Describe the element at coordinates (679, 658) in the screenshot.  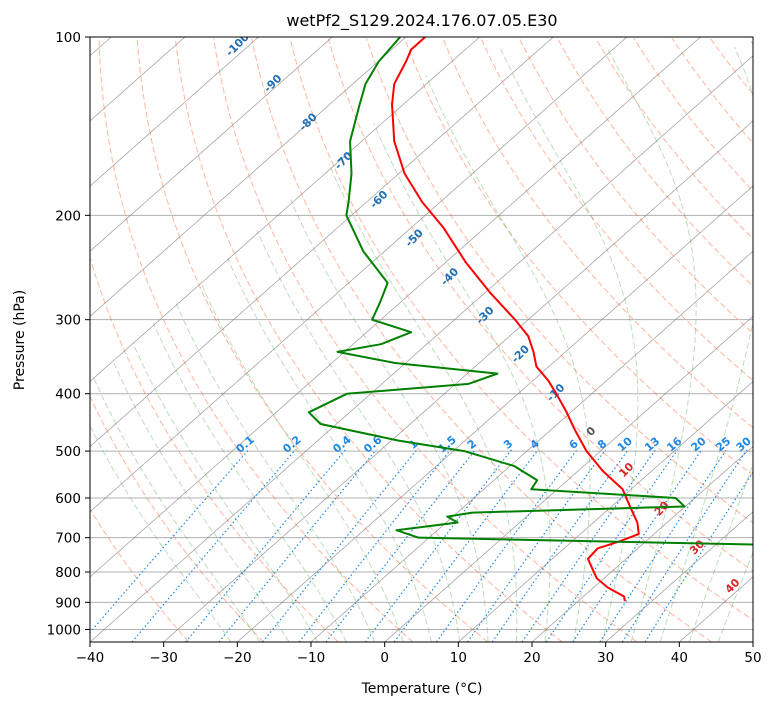
I see `x-tick-label: 40` at that location.